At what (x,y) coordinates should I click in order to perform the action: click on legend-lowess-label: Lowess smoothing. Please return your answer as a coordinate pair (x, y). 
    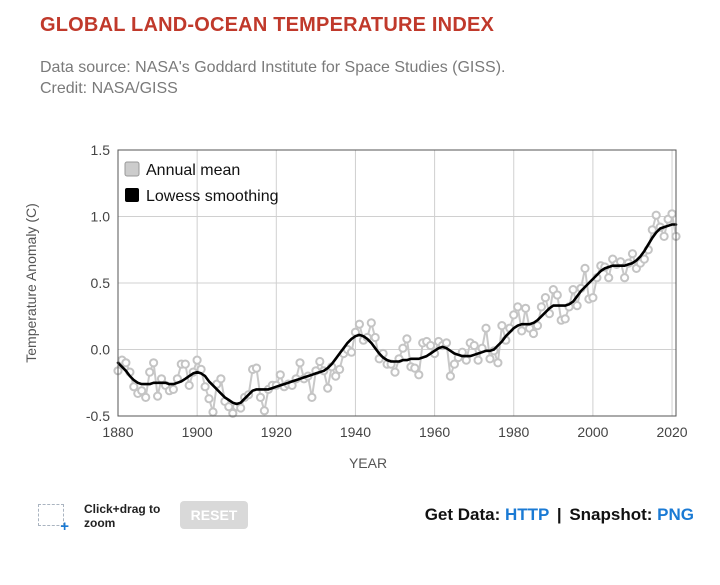
    Looking at the image, I should click on (212, 196).